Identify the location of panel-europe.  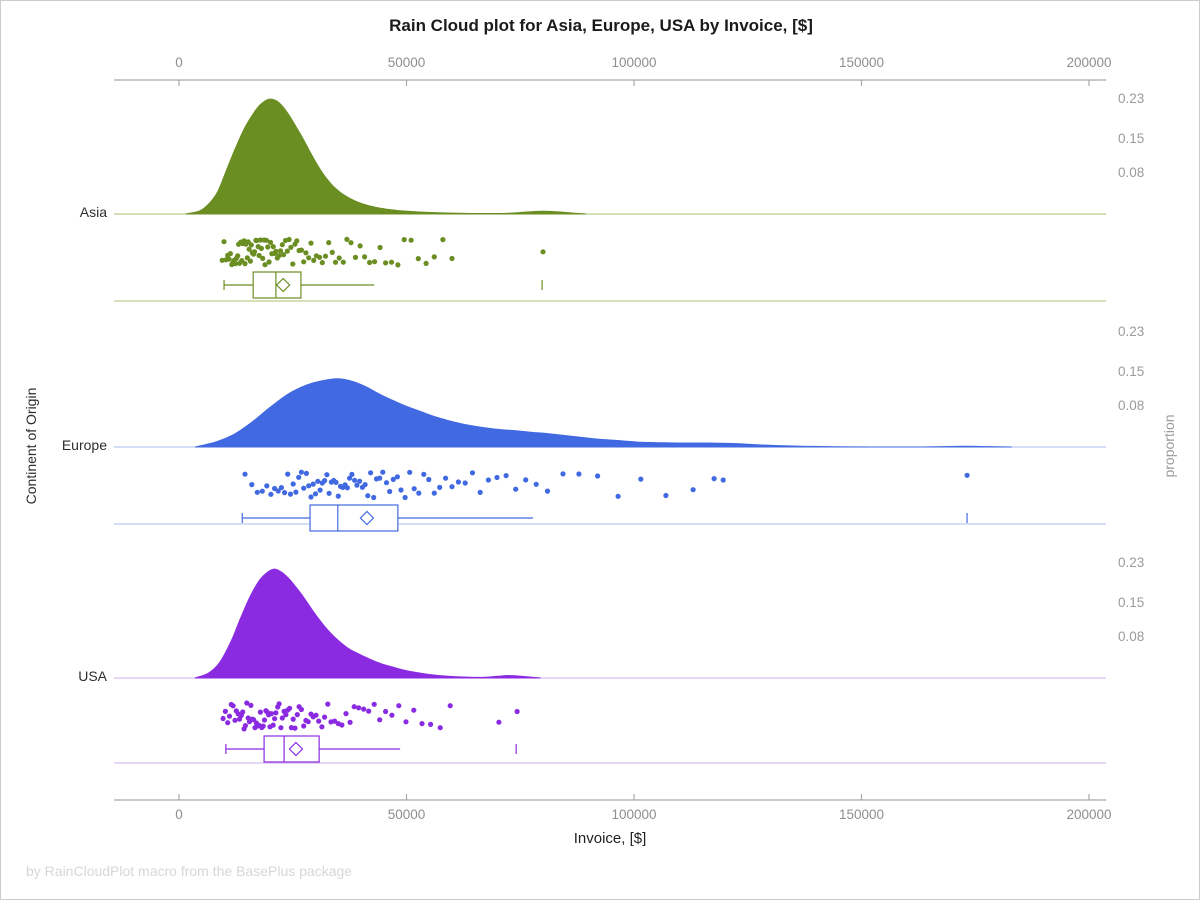
(610, 455).